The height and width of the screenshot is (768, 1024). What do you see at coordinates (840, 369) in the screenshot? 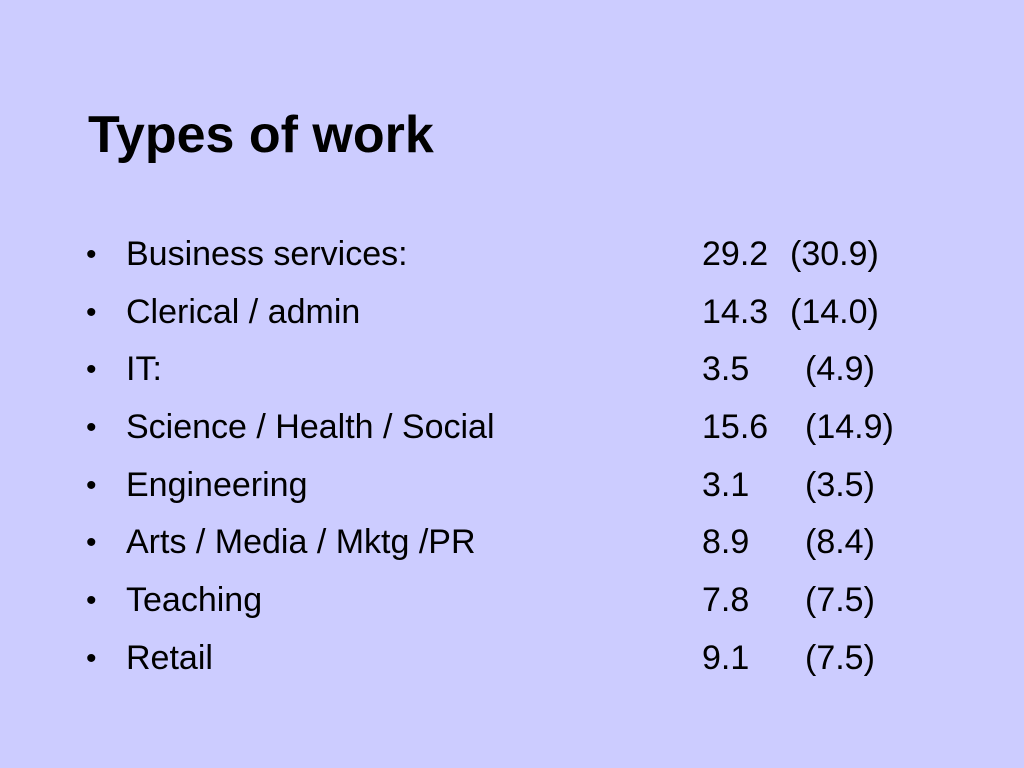
I see `item-previous-value: (4.9)` at bounding box center [840, 369].